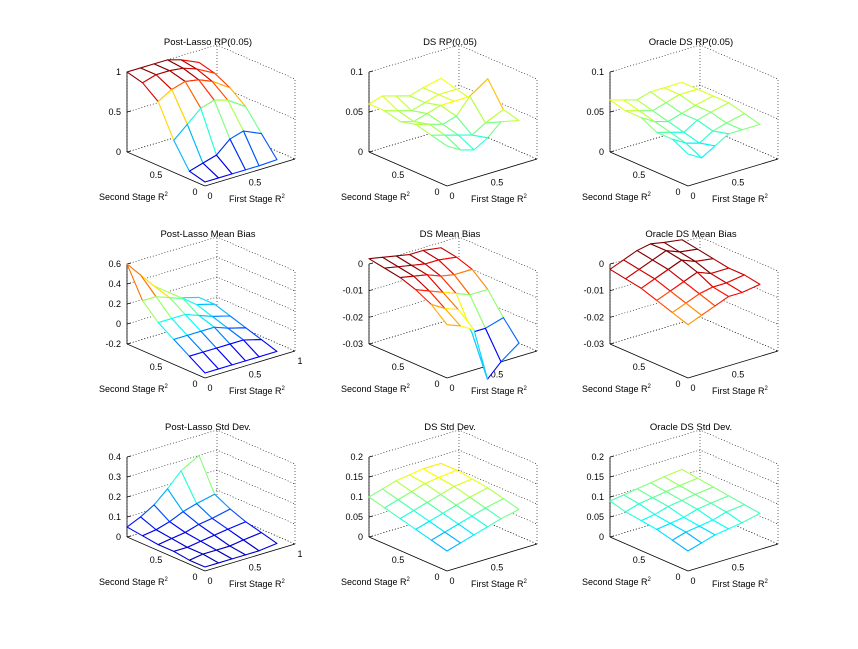 The image size is (858, 649). I want to click on z-tick-label: 0.6, so click(114, 264).